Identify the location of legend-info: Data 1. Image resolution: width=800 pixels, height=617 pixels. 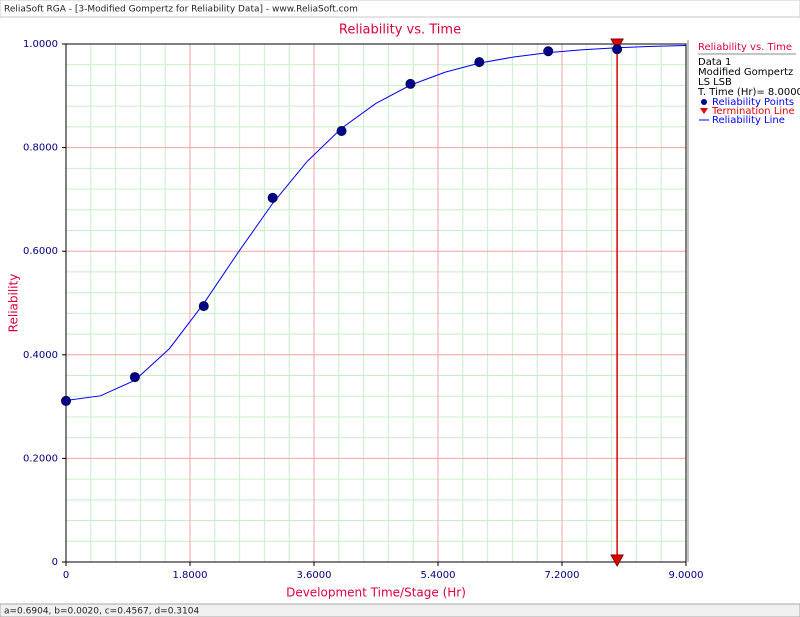
(714, 62).